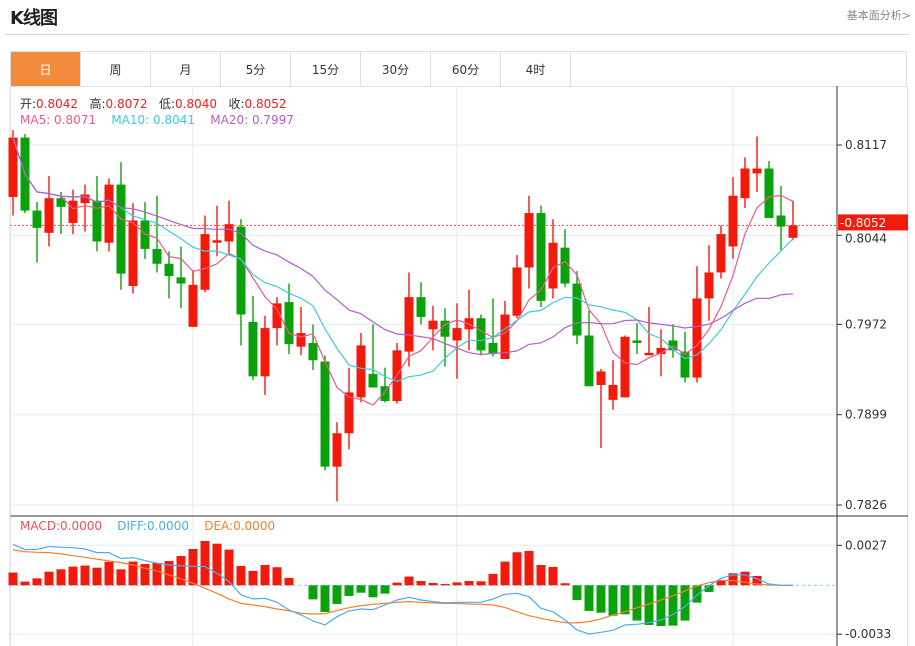  Describe the element at coordinates (196, 104) in the screenshot. I see `low-value: 0.8040` at that location.